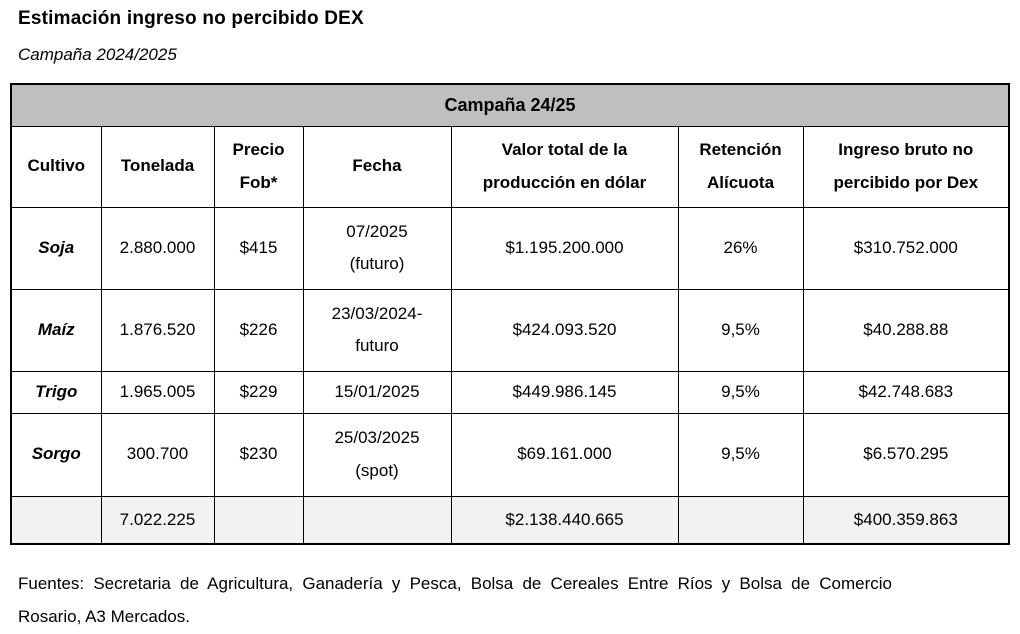 The height and width of the screenshot is (634, 1020). What do you see at coordinates (157, 166) in the screenshot?
I see `header-tonelada: Tonelada` at bounding box center [157, 166].